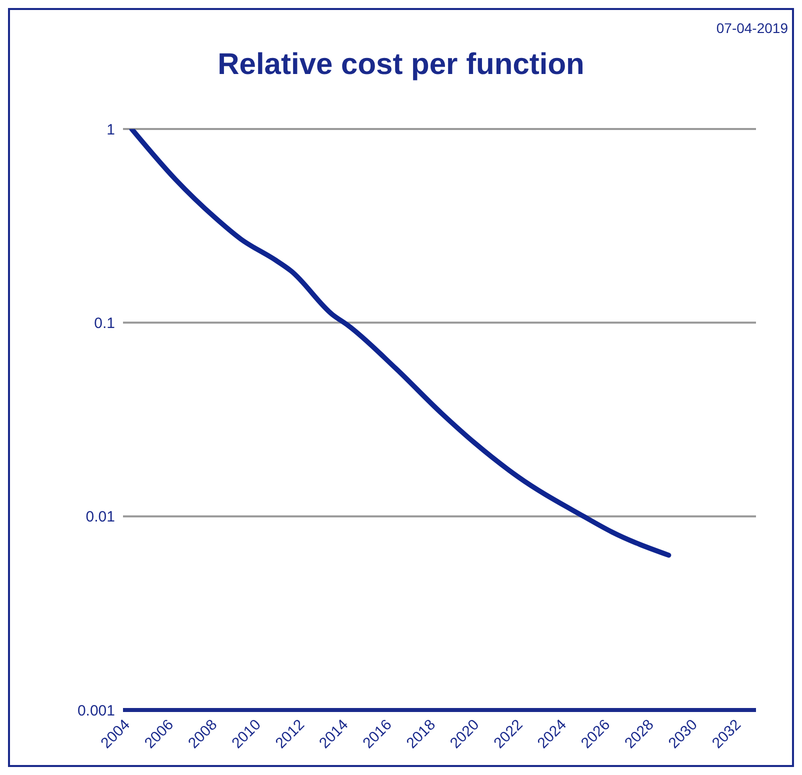 Image resolution: width=802 pixels, height=775 pixels. What do you see at coordinates (752, 28) in the screenshot?
I see `text: 07-04-2019` at bounding box center [752, 28].